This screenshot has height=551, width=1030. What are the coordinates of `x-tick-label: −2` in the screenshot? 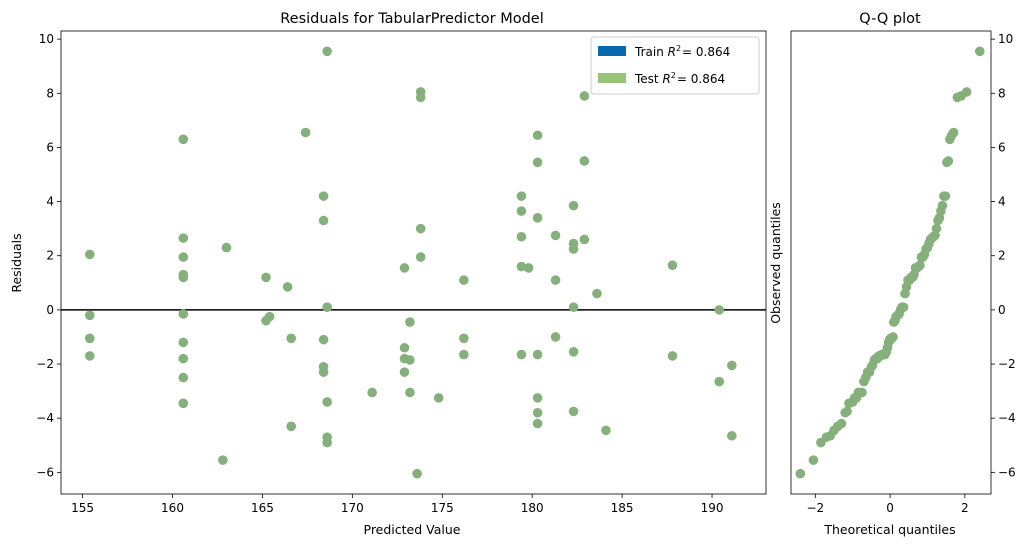 It's located at (815, 508).